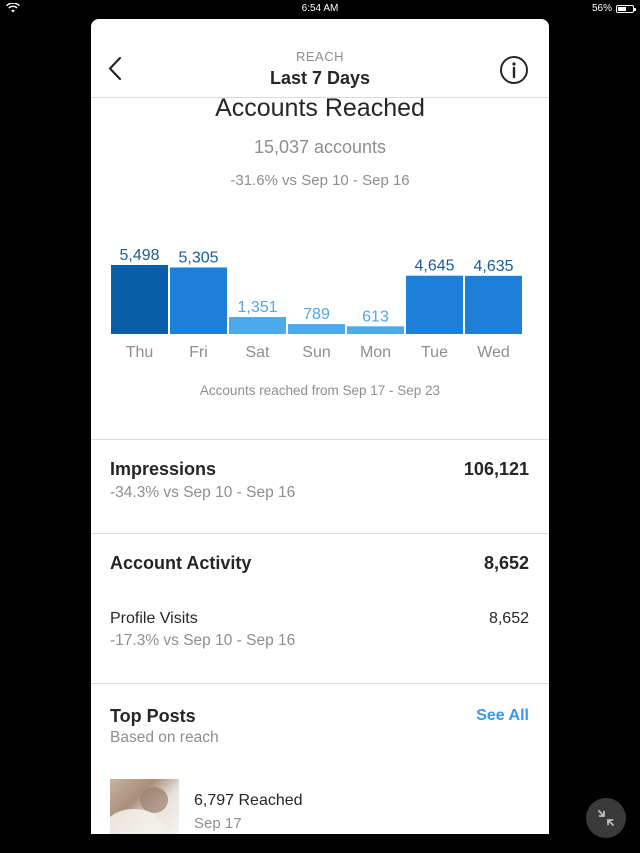 This screenshot has width=640, height=853. What do you see at coordinates (375, 330) in the screenshot?
I see `bar-mon` at bounding box center [375, 330].